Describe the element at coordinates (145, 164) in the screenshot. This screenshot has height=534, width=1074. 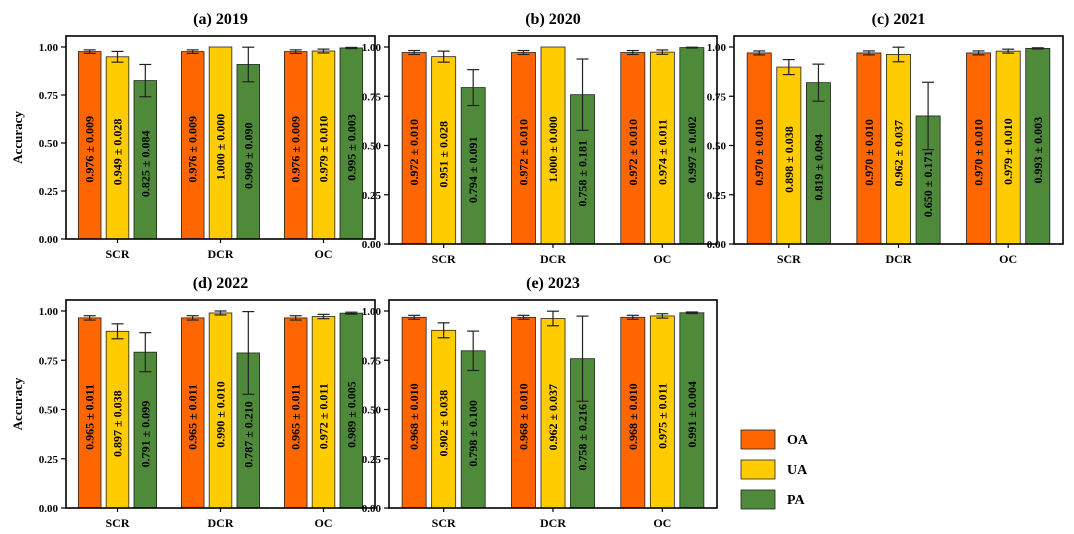
I see `data-label: 0.825 ± 0.084` at that location.